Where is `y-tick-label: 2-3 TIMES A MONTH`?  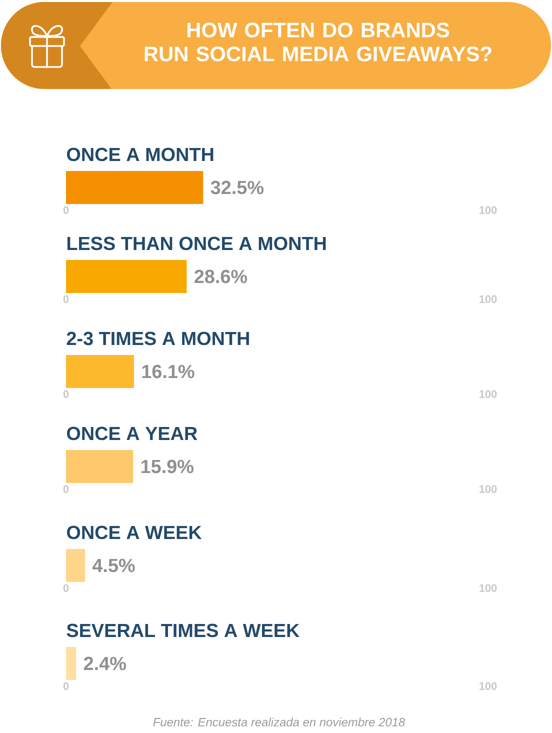
y-tick-label: 2-3 TIMES A MONTH is located at coordinates (157, 339).